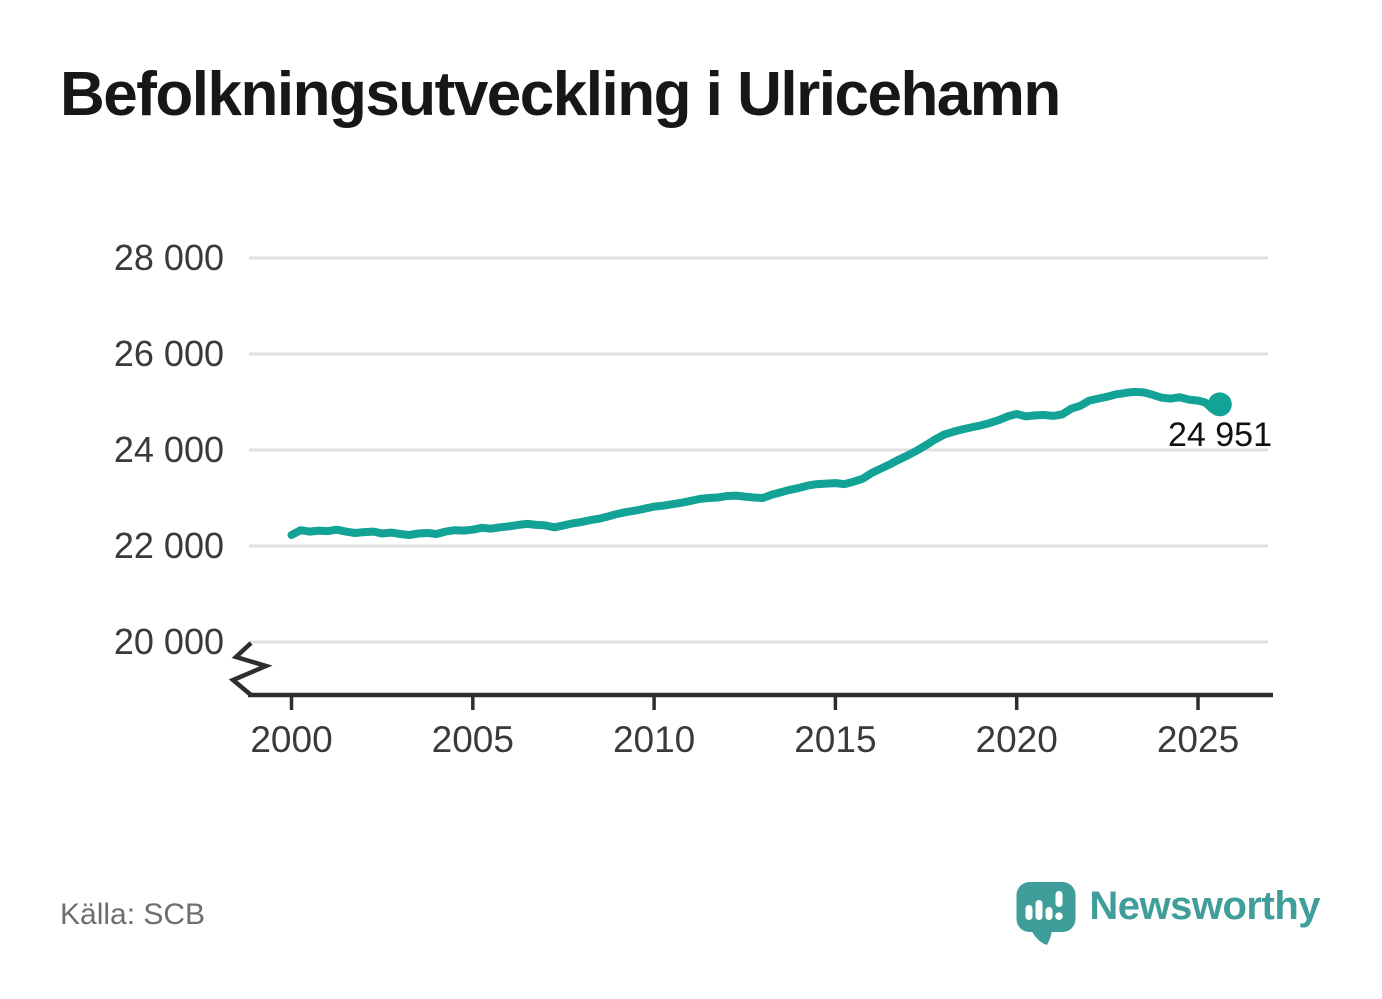 Image resolution: width=1382 pixels, height=999 pixels. What do you see at coordinates (1044, 905) in the screenshot?
I see `bar-chart-glyph` at bounding box center [1044, 905].